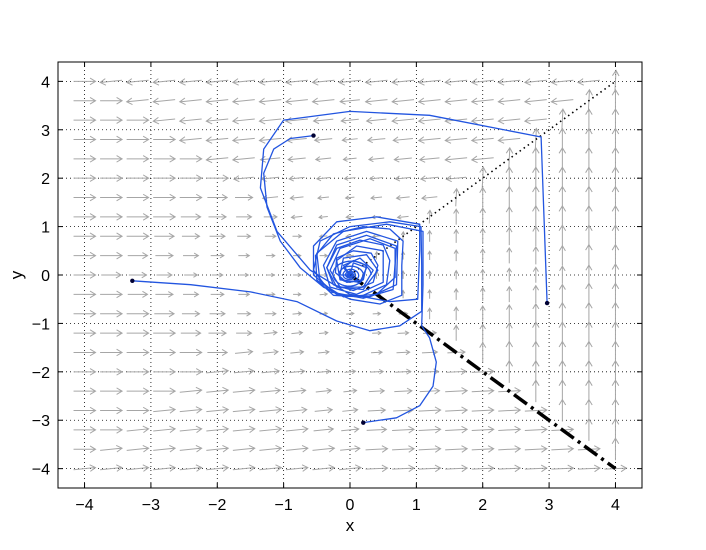 The height and width of the screenshot is (550, 706). What do you see at coordinates (45, 228) in the screenshot?
I see `y-tick-label: 1` at bounding box center [45, 228].